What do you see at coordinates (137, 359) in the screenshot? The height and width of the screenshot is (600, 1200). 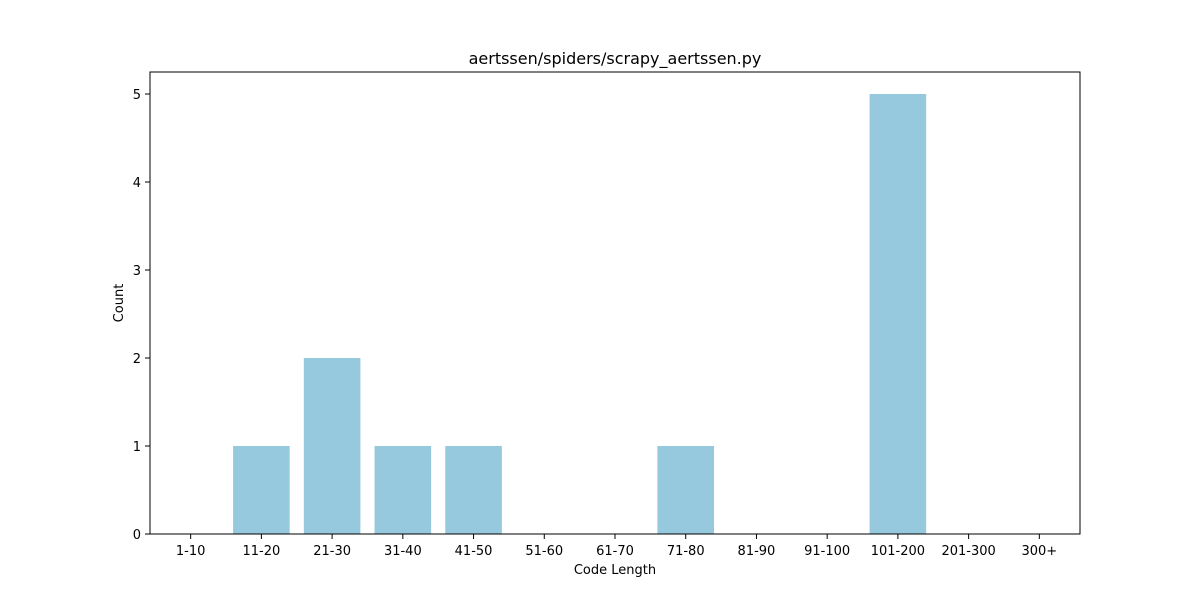 I see `y-tick-label: 2` at bounding box center [137, 359].